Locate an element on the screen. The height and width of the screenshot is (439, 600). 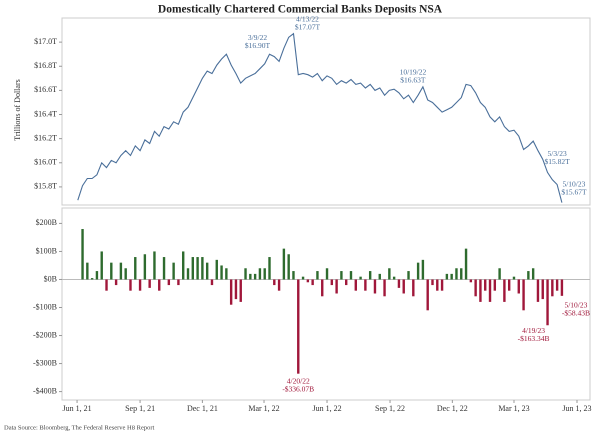
y-tick-label: $100B is located at coordinates (46, 250).